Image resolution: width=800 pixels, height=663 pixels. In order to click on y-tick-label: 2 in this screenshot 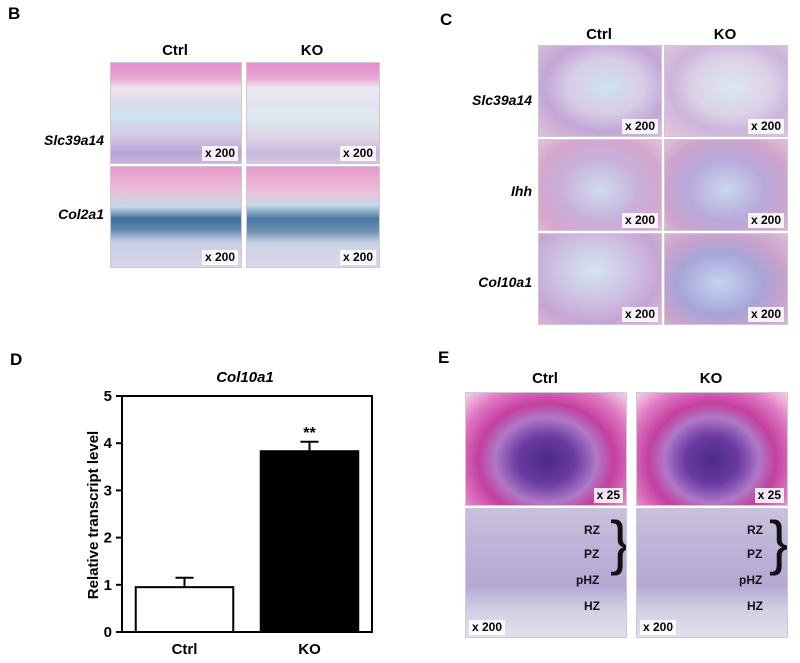, I will do `click(108, 538)`.